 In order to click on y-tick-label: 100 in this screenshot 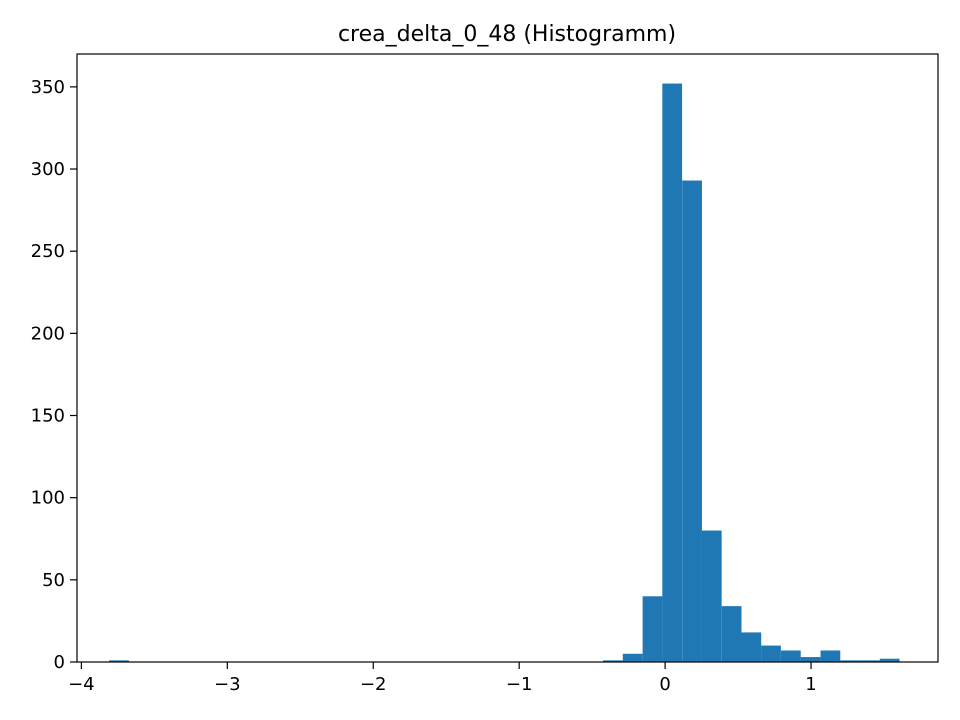, I will do `click(48, 498)`.